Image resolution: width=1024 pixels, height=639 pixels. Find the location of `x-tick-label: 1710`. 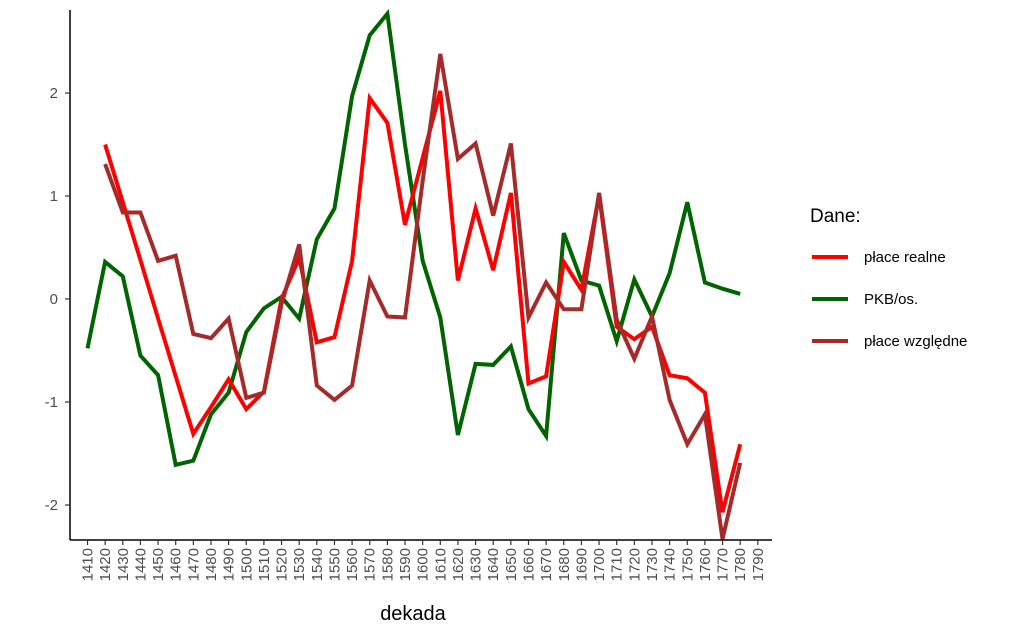

x-tick-label: 1710 is located at coordinates (617, 564).